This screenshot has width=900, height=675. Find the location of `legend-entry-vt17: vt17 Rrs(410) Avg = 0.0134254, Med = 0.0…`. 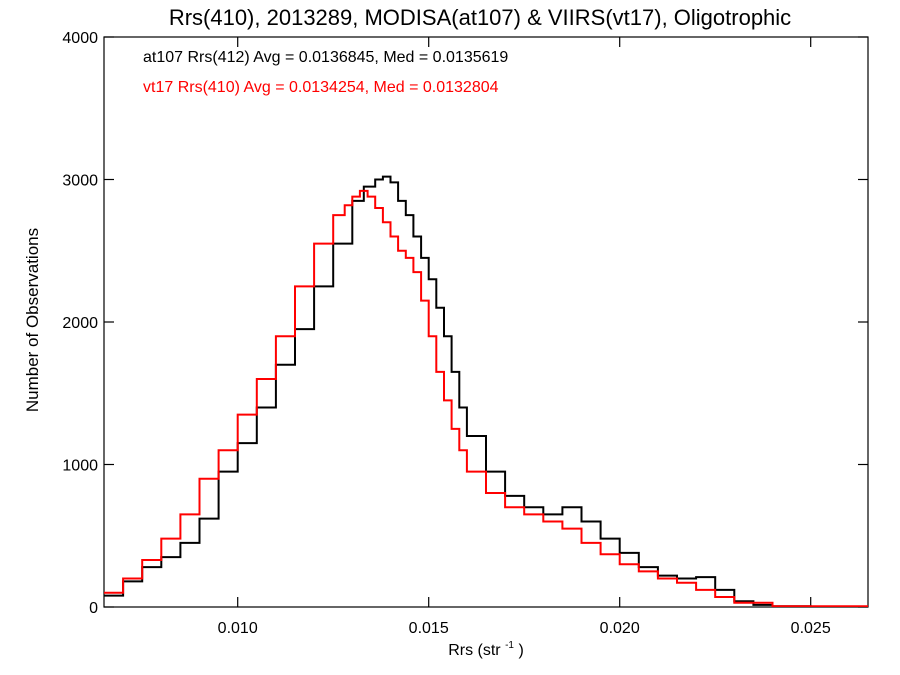

legend-entry-vt17: vt17 Rrs(410) Avg = 0.0134254, Med = 0.0… is located at coordinates (321, 87).